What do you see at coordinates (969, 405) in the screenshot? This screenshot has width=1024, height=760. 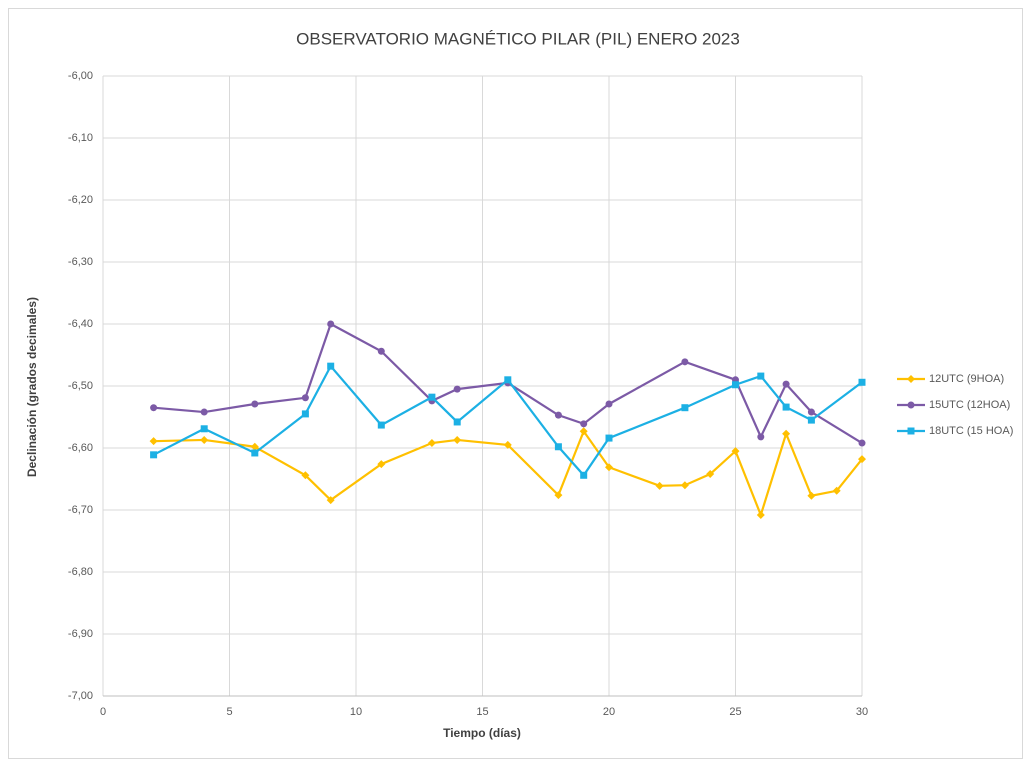 I see `legend-label: 15UTC (12HOA)` at bounding box center [969, 405].